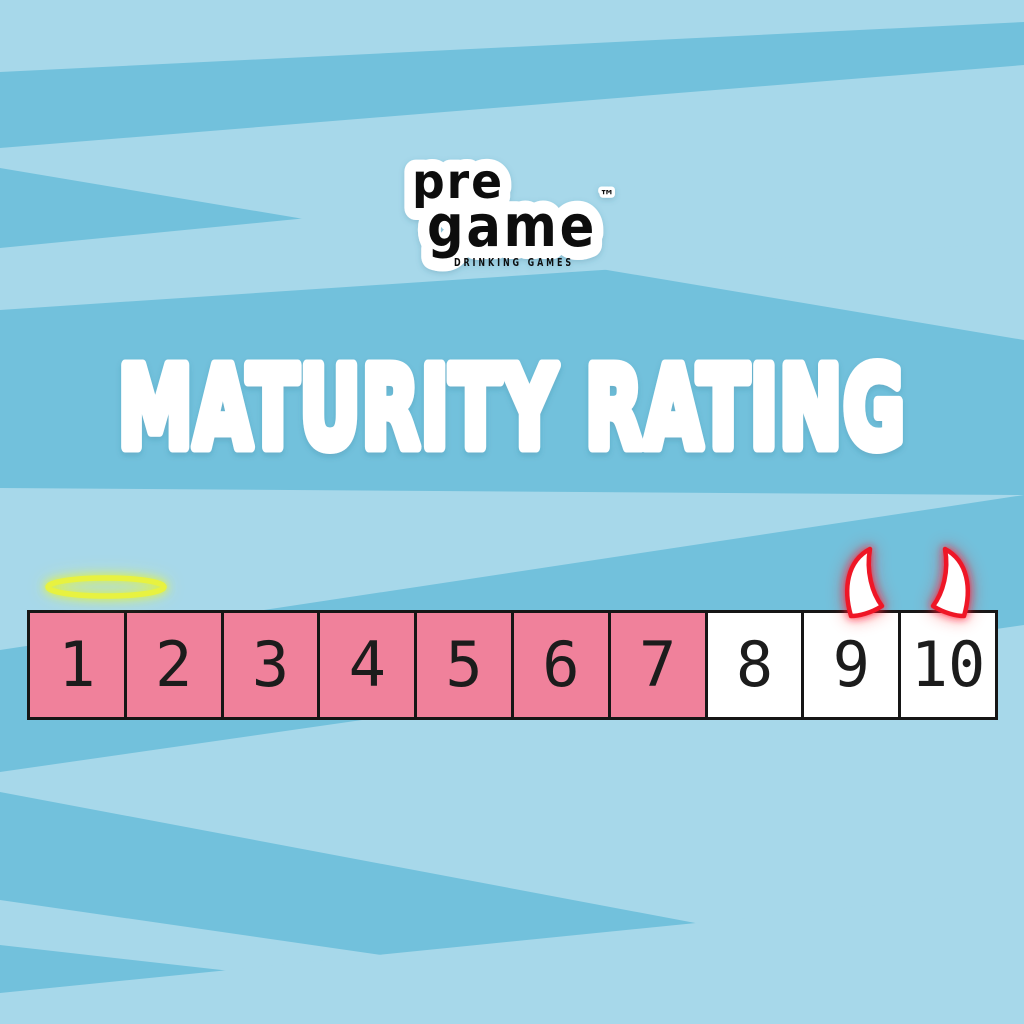 The image size is (1024, 1024). Describe the element at coordinates (78, 665) in the screenshot. I see `rating-cell: 1` at that location.